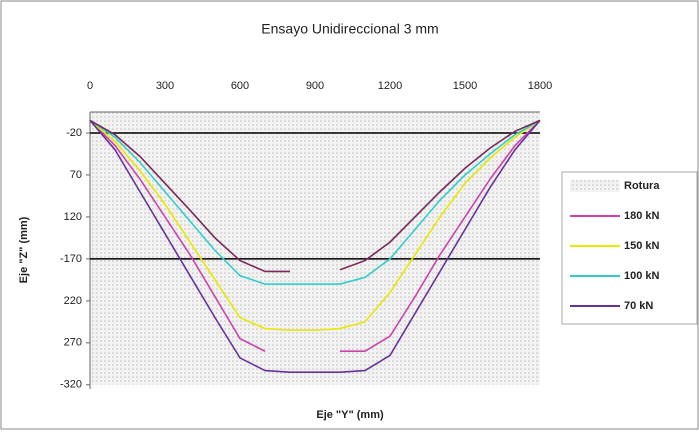 The image size is (699, 435). What do you see at coordinates (24, 249) in the screenshot?
I see `y-axis-label: Eje "Z" (mm)` at bounding box center [24, 249].